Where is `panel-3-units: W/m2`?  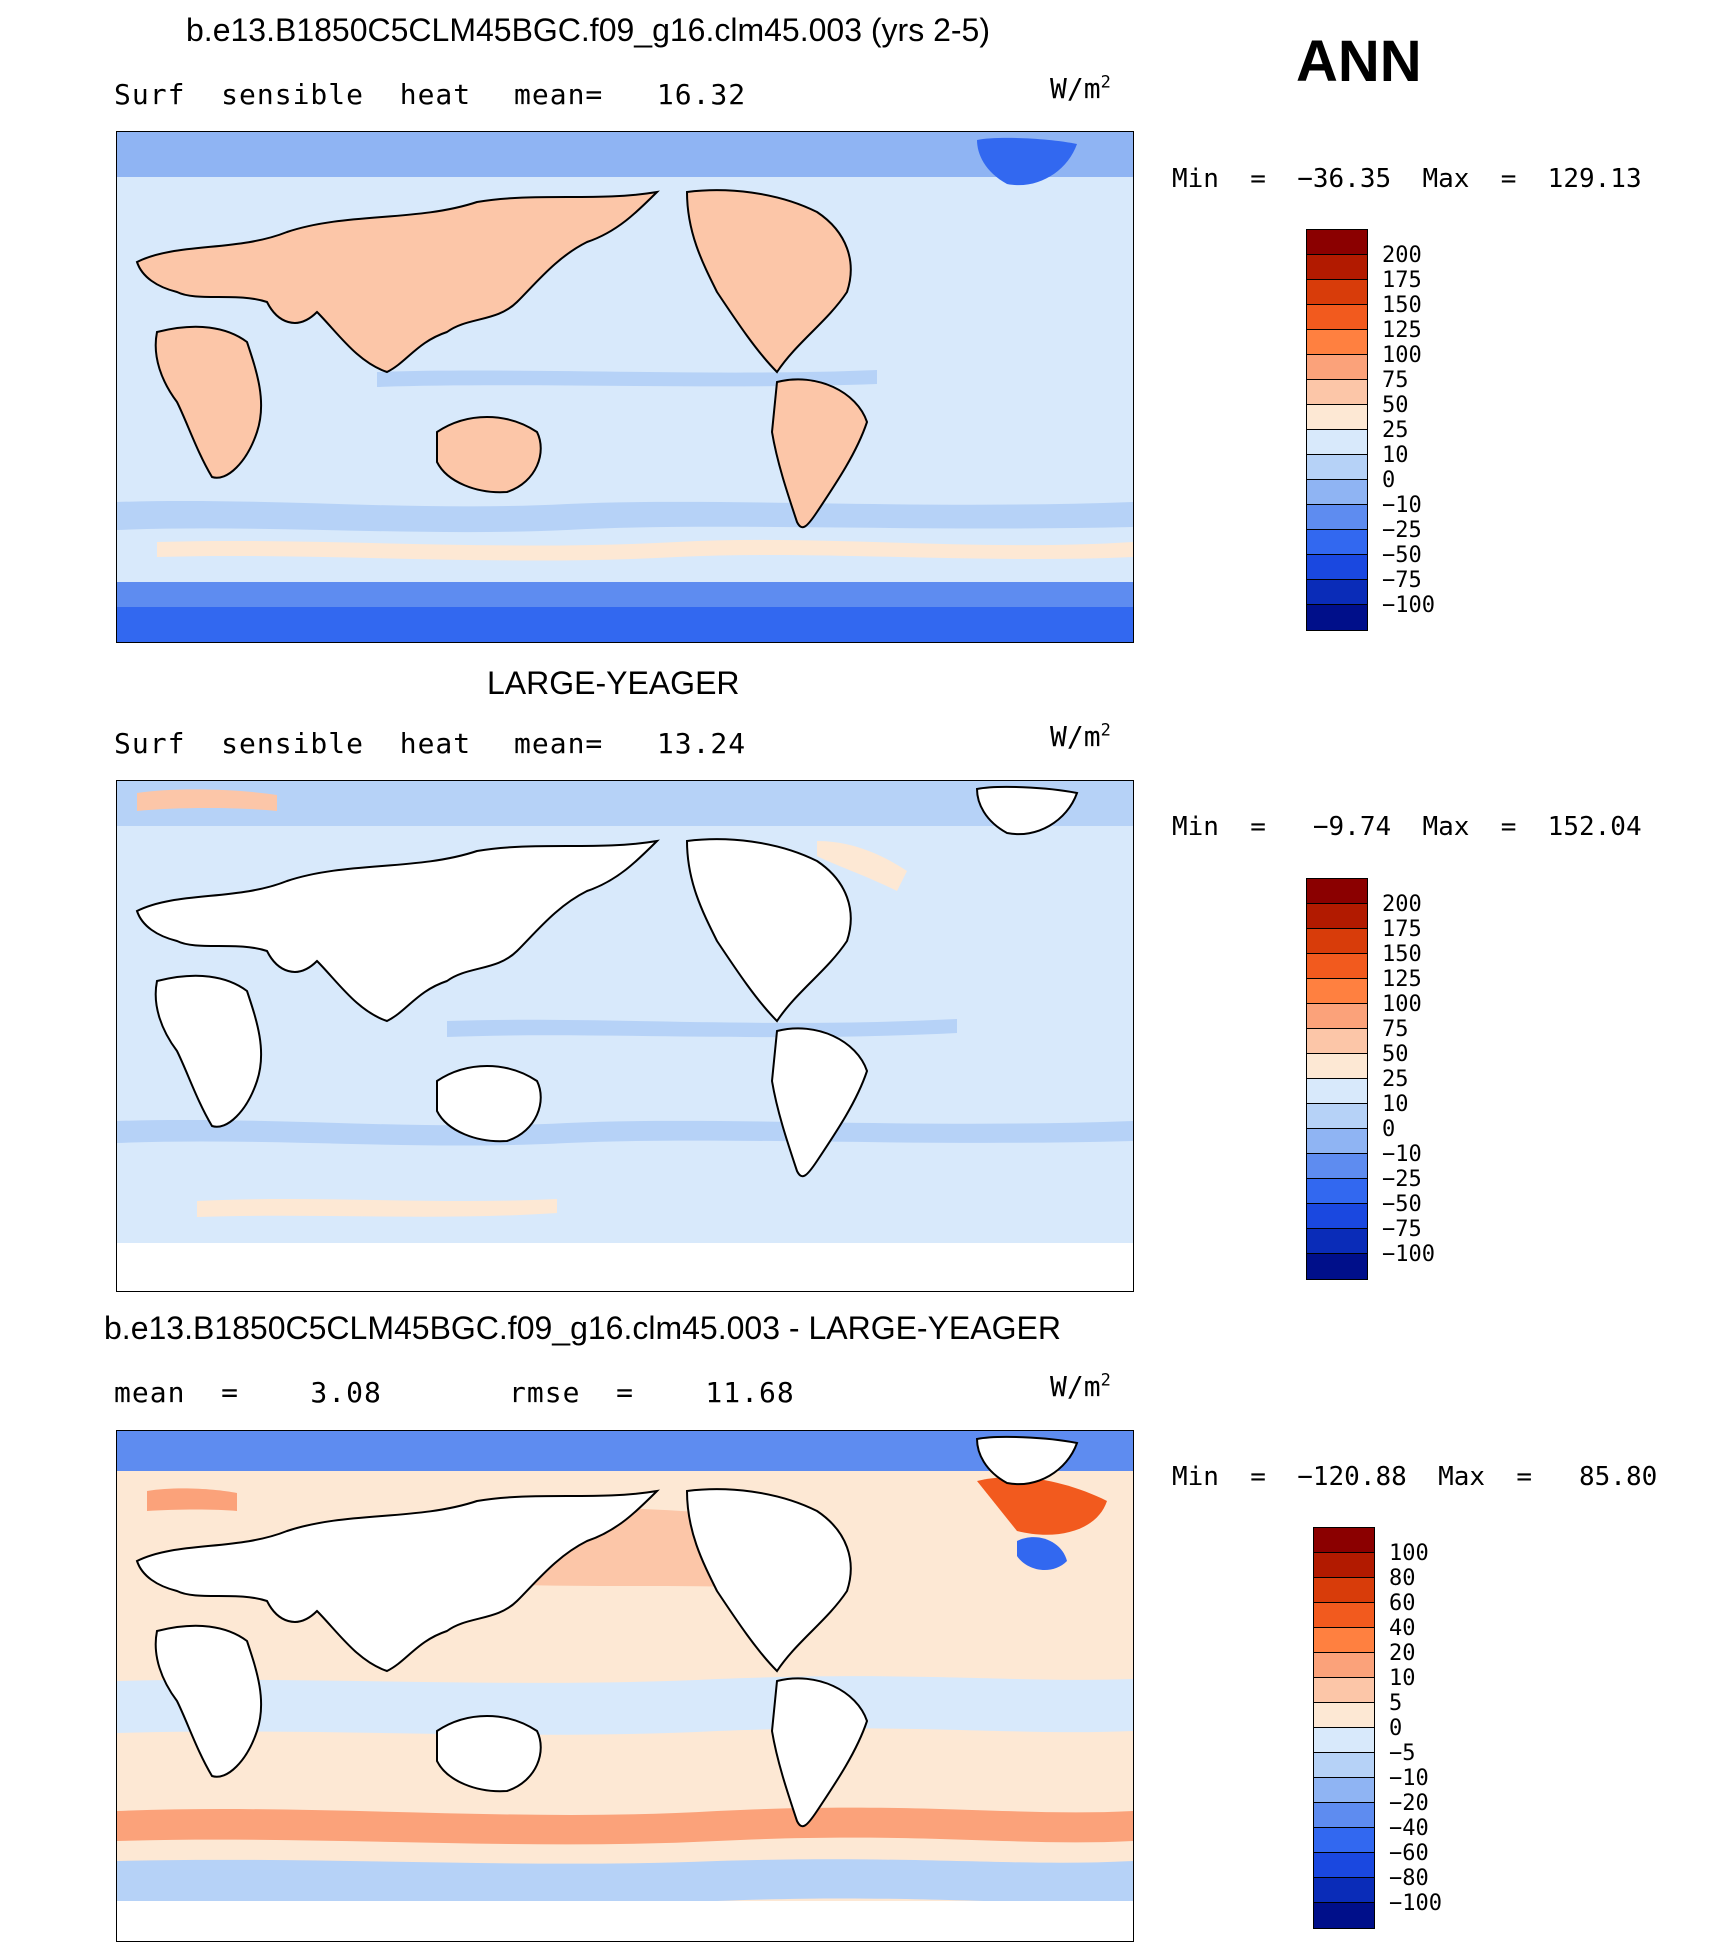 panel-3-units: W/m2 is located at coordinates (1080, 1386).